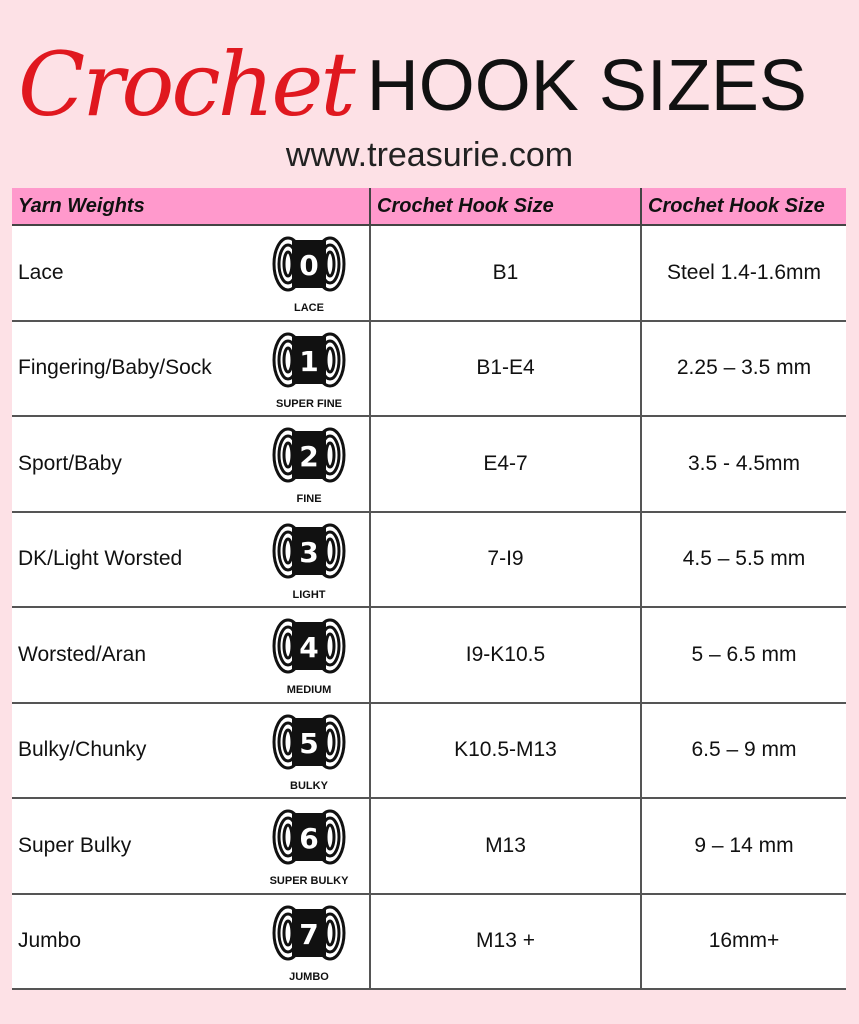 Image resolution: width=859 pixels, height=1024 pixels. Describe the element at coordinates (310, 881) in the screenshot. I see `weight-label: SUPER BULKY` at that location.